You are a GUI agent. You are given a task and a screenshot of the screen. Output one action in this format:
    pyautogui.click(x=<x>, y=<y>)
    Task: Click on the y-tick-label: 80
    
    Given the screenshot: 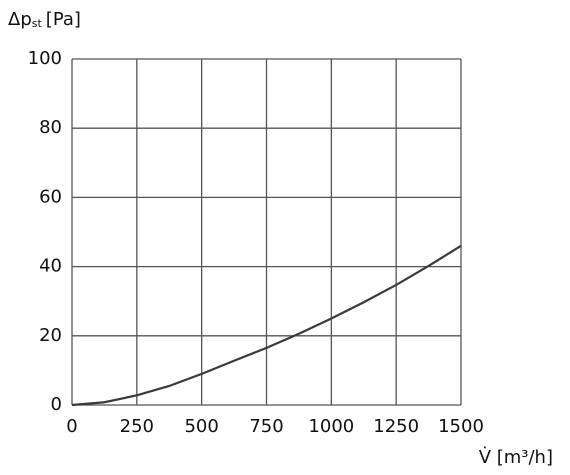 What is the action you would take?
    pyautogui.click(x=50, y=127)
    